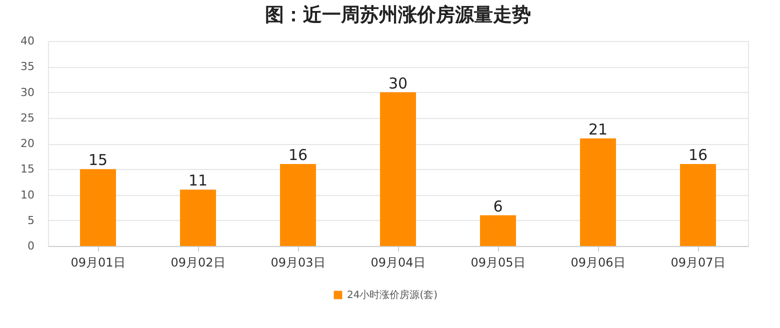 The height and width of the screenshot is (328, 780). What do you see at coordinates (27, 67) in the screenshot?
I see `y-tick-label: 35` at bounding box center [27, 67].